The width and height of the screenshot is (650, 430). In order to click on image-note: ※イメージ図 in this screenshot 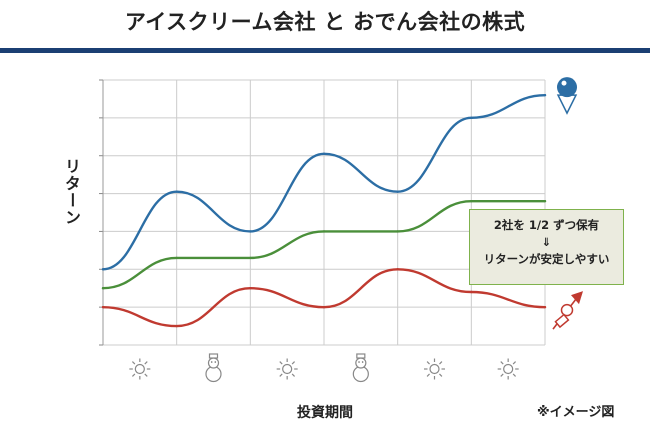, I will do `click(576, 412)`.